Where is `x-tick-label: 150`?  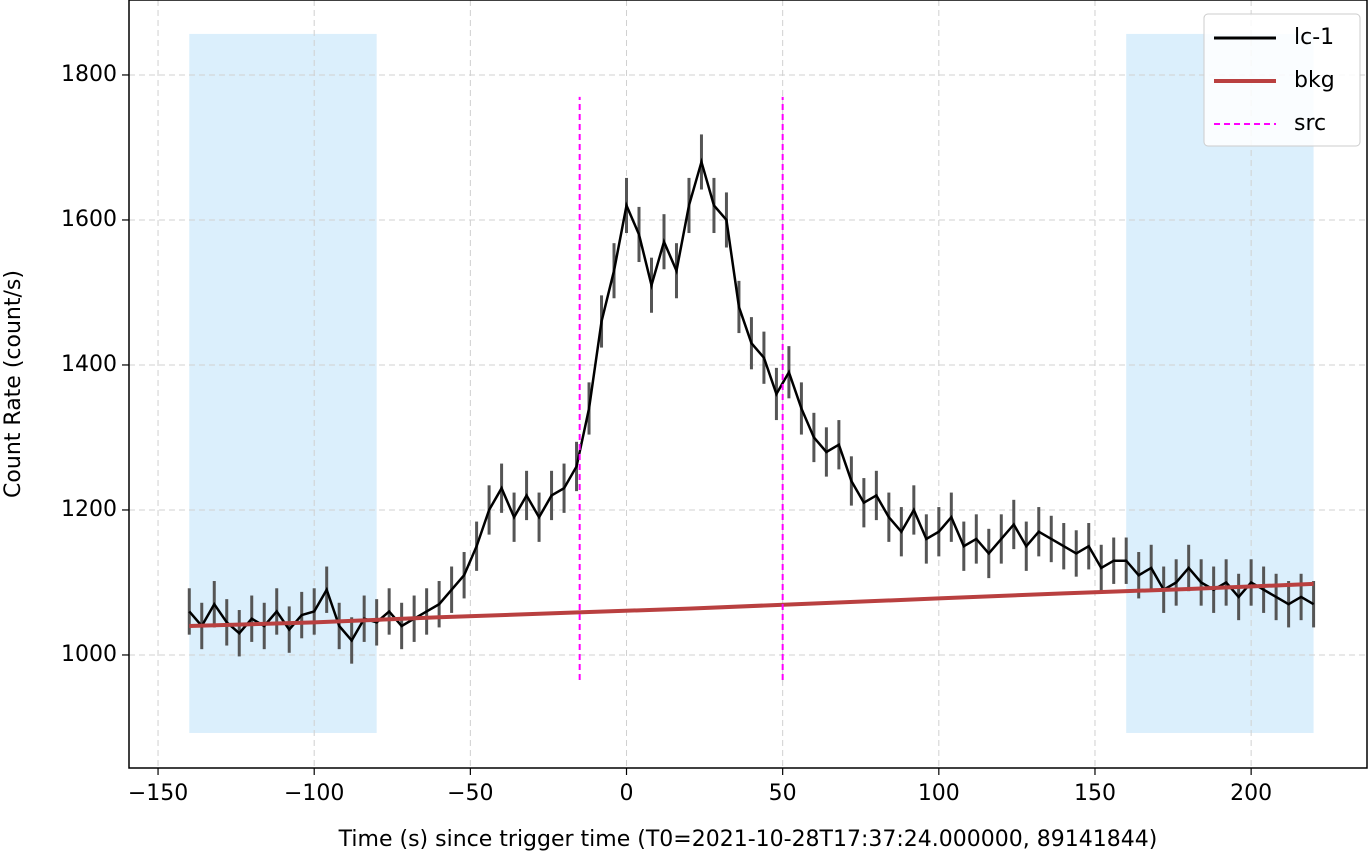
x-tick-label: 150 is located at coordinates (1095, 793).